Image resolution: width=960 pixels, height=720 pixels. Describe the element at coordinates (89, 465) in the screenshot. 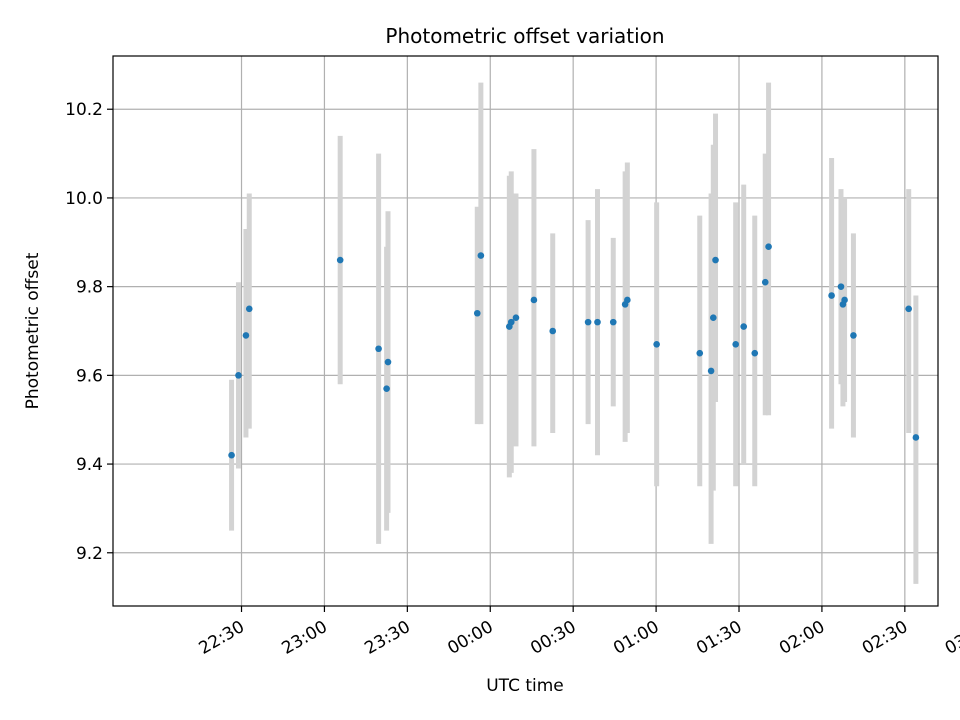

I see `y-tick-label: 9.4` at that location.